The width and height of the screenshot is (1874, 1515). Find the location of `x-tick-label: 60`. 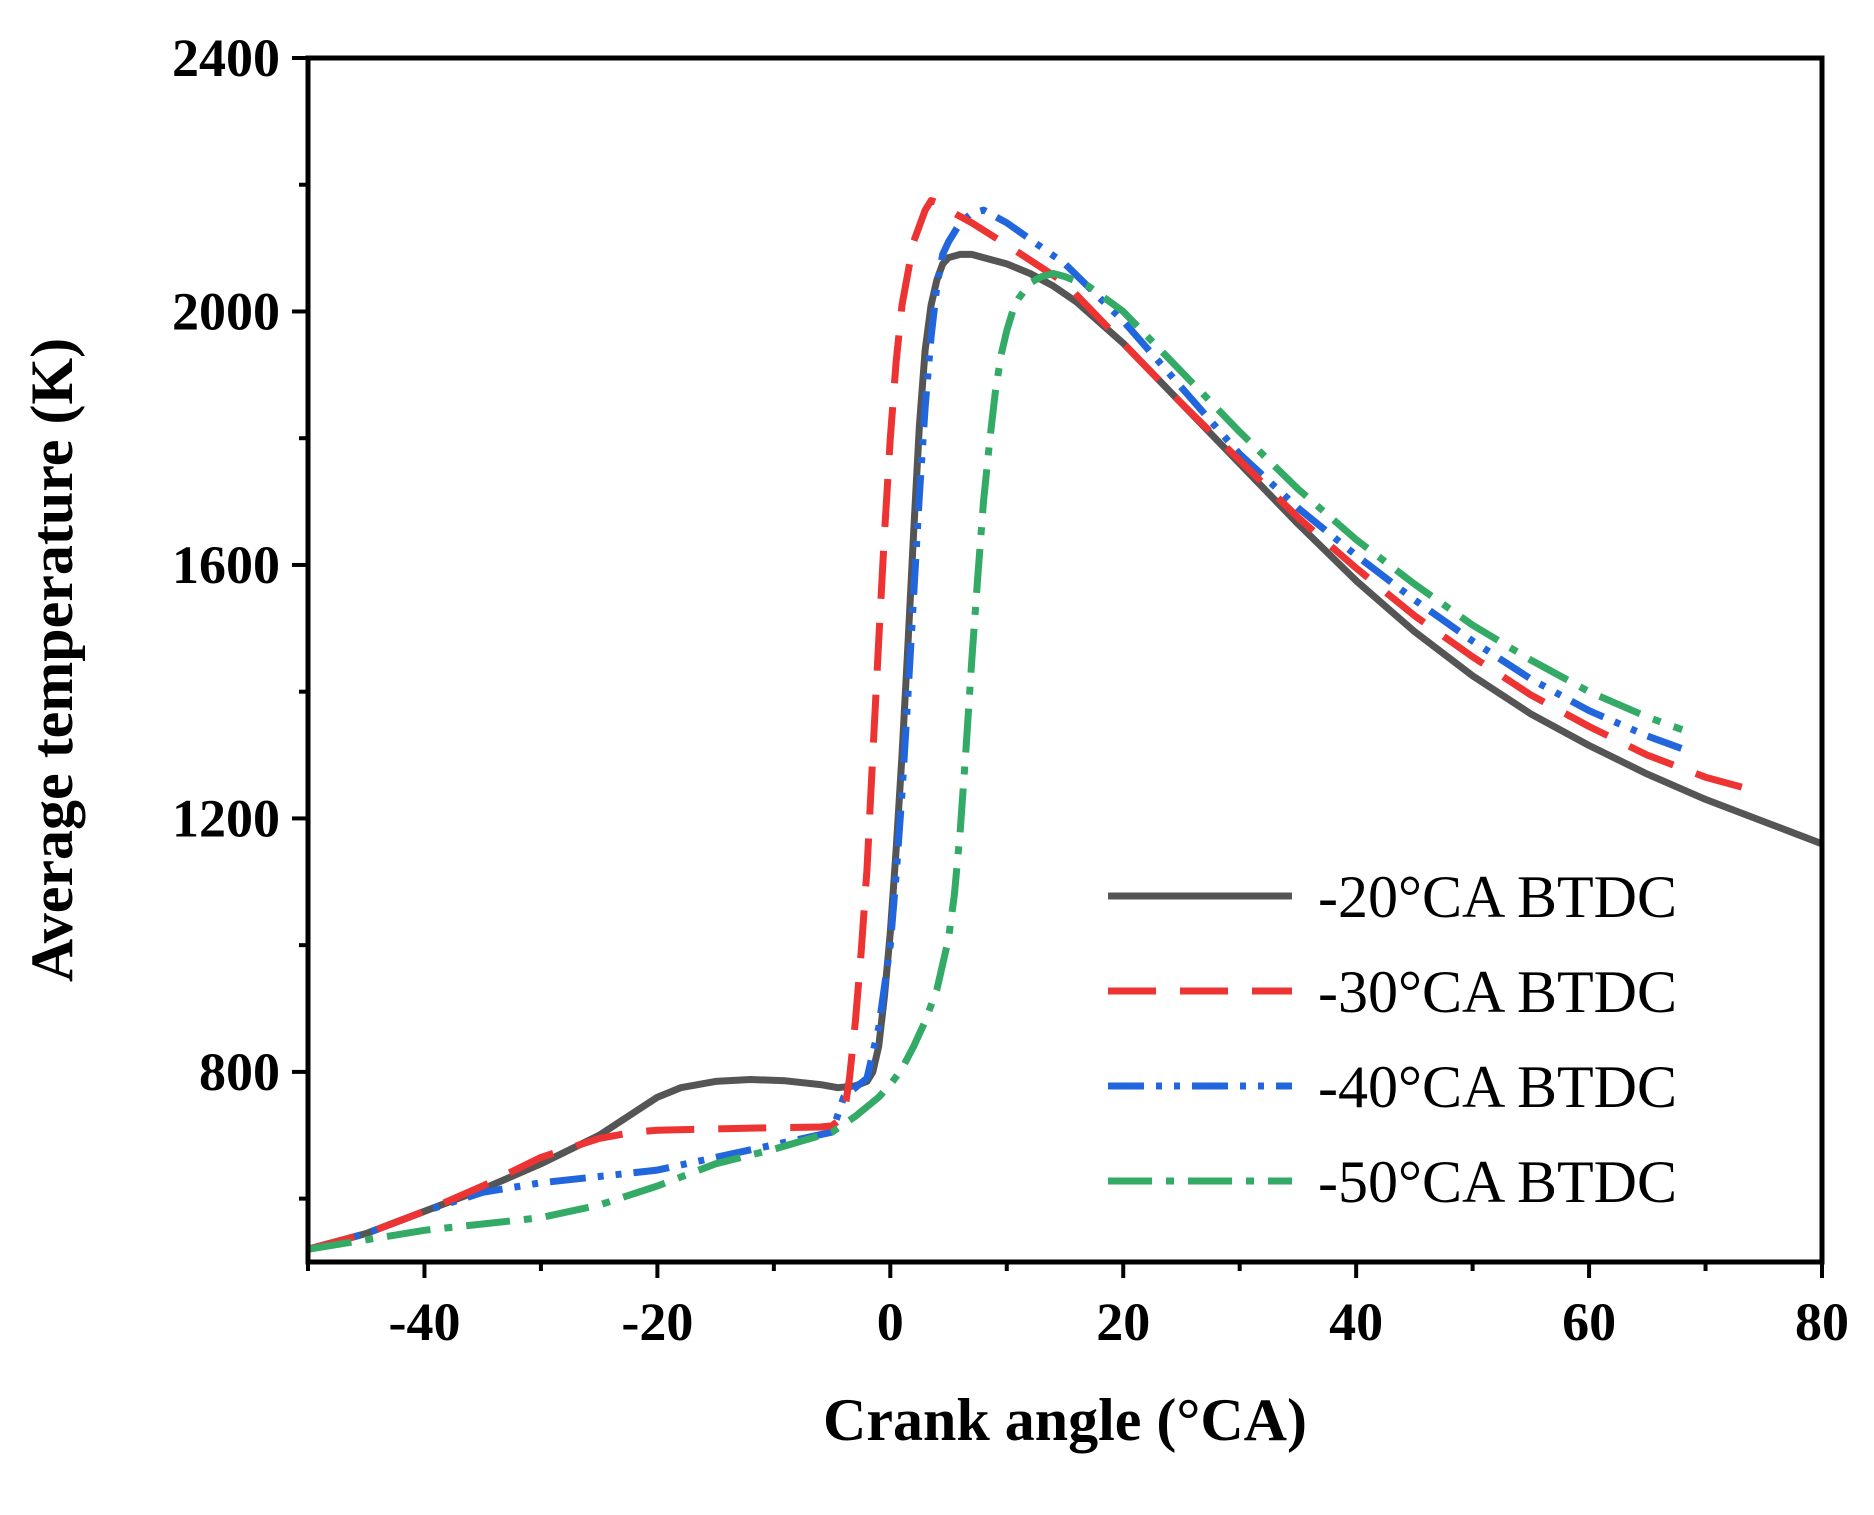

x-tick-label: 60 is located at coordinates (1589, 1322).